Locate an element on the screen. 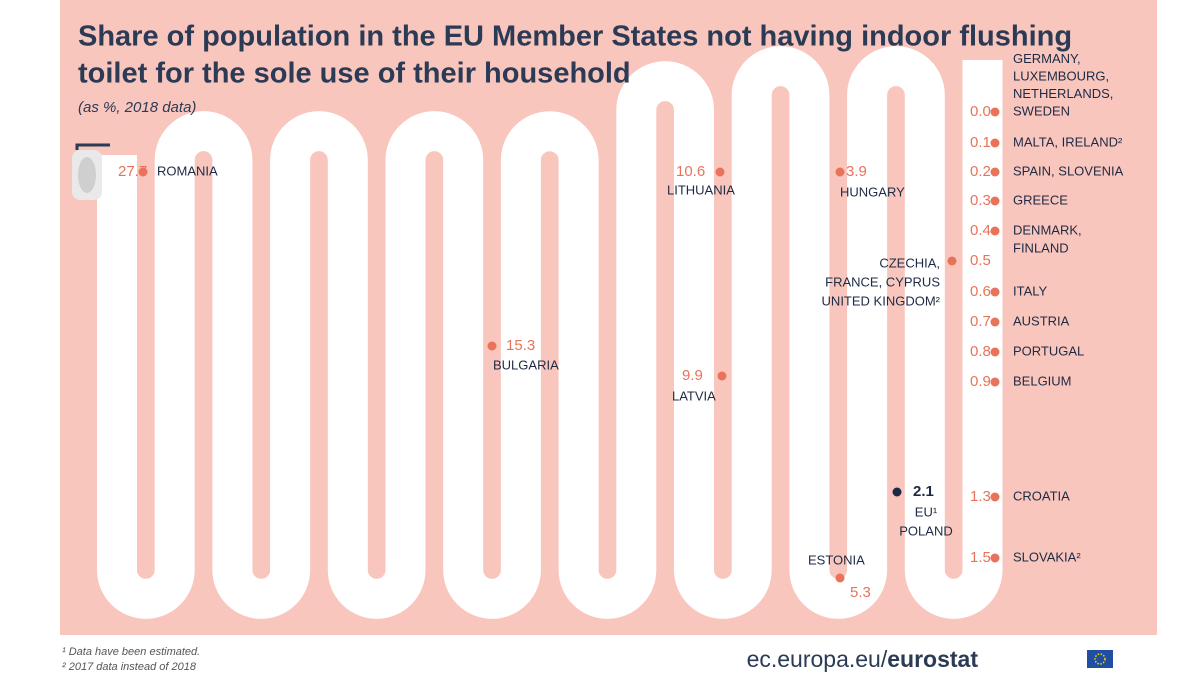  country-label: AUSTRIA is located at coordinates (1041, 320).